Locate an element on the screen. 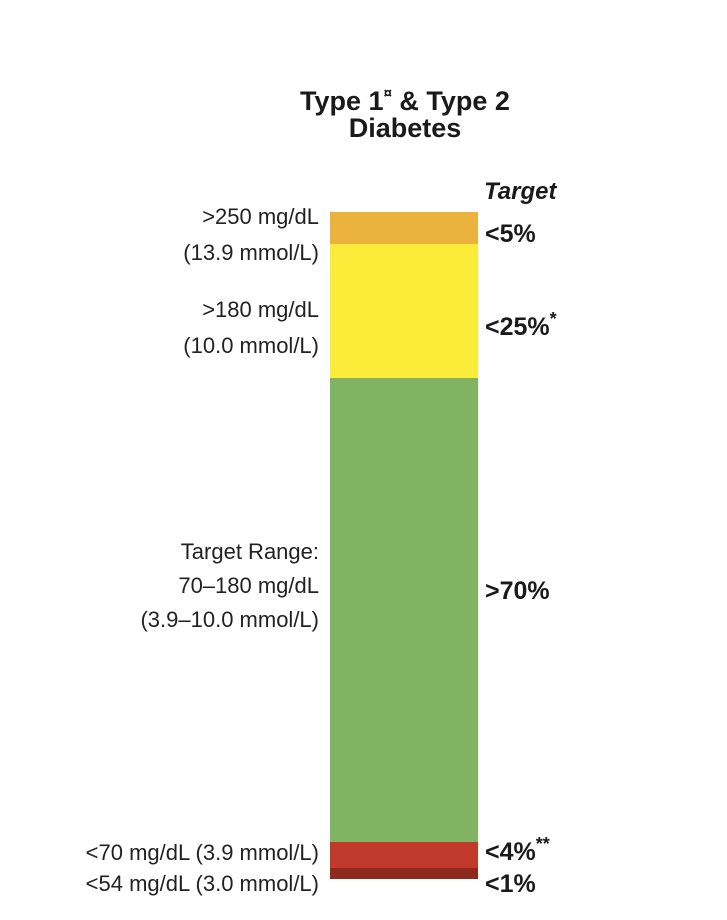  range-label-very-high: >250 mg/dL (13.9 mmol/L) is located at coordinates (251, 235).